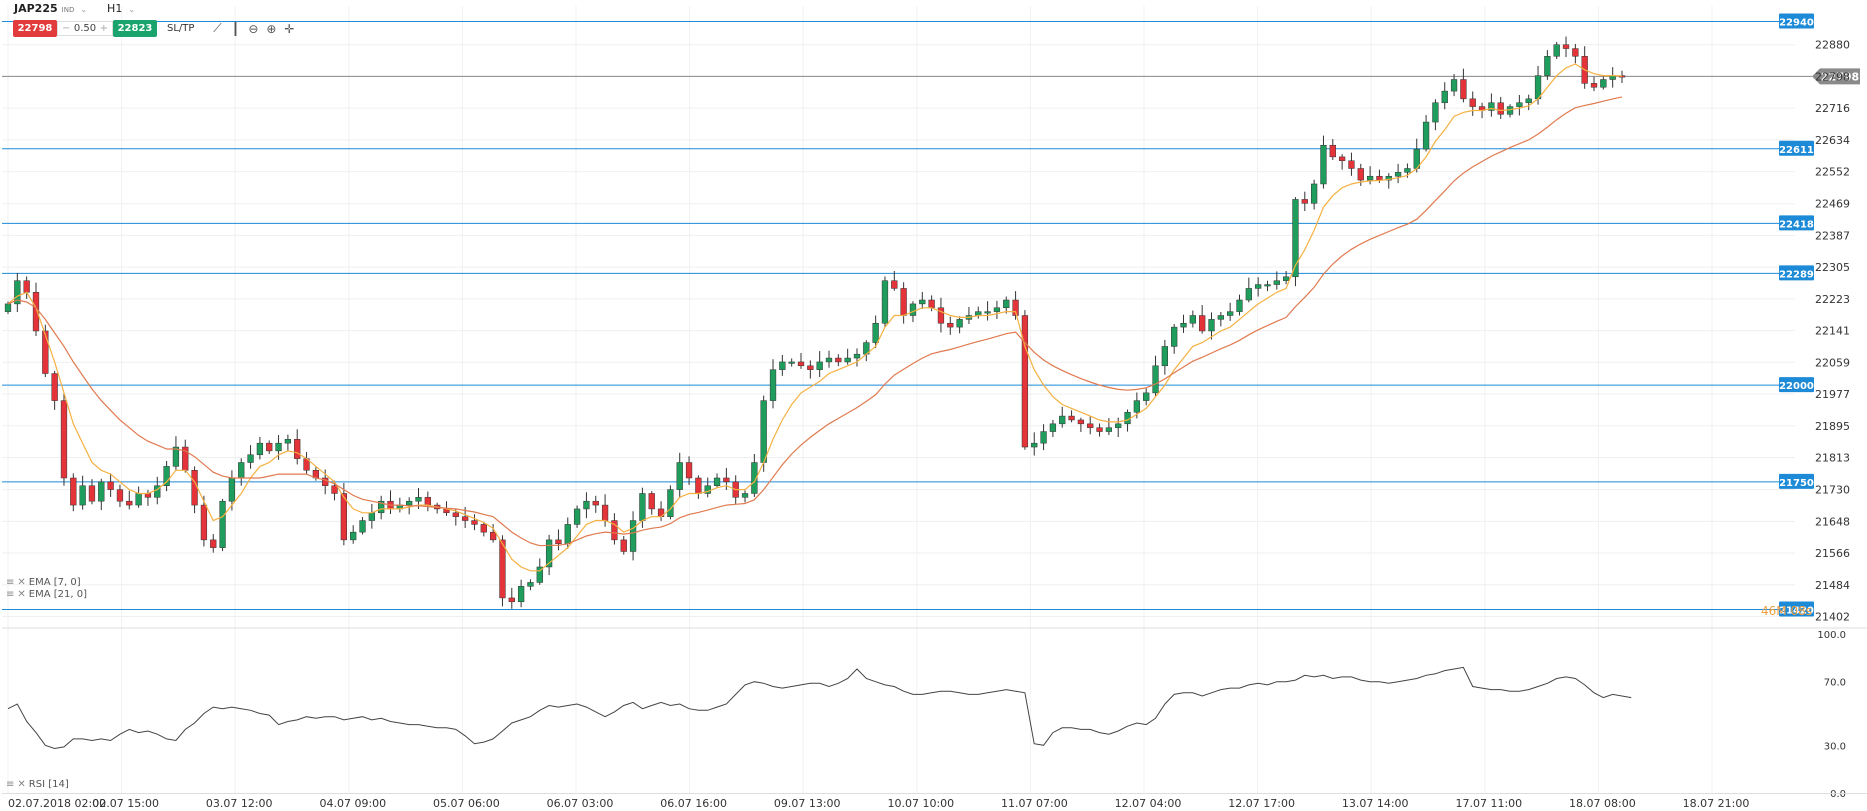  What do you see at coordinates (1832, 204) in the screenshot?
I see `price-tick-label: 22469` at bounding box center [1832, 204].